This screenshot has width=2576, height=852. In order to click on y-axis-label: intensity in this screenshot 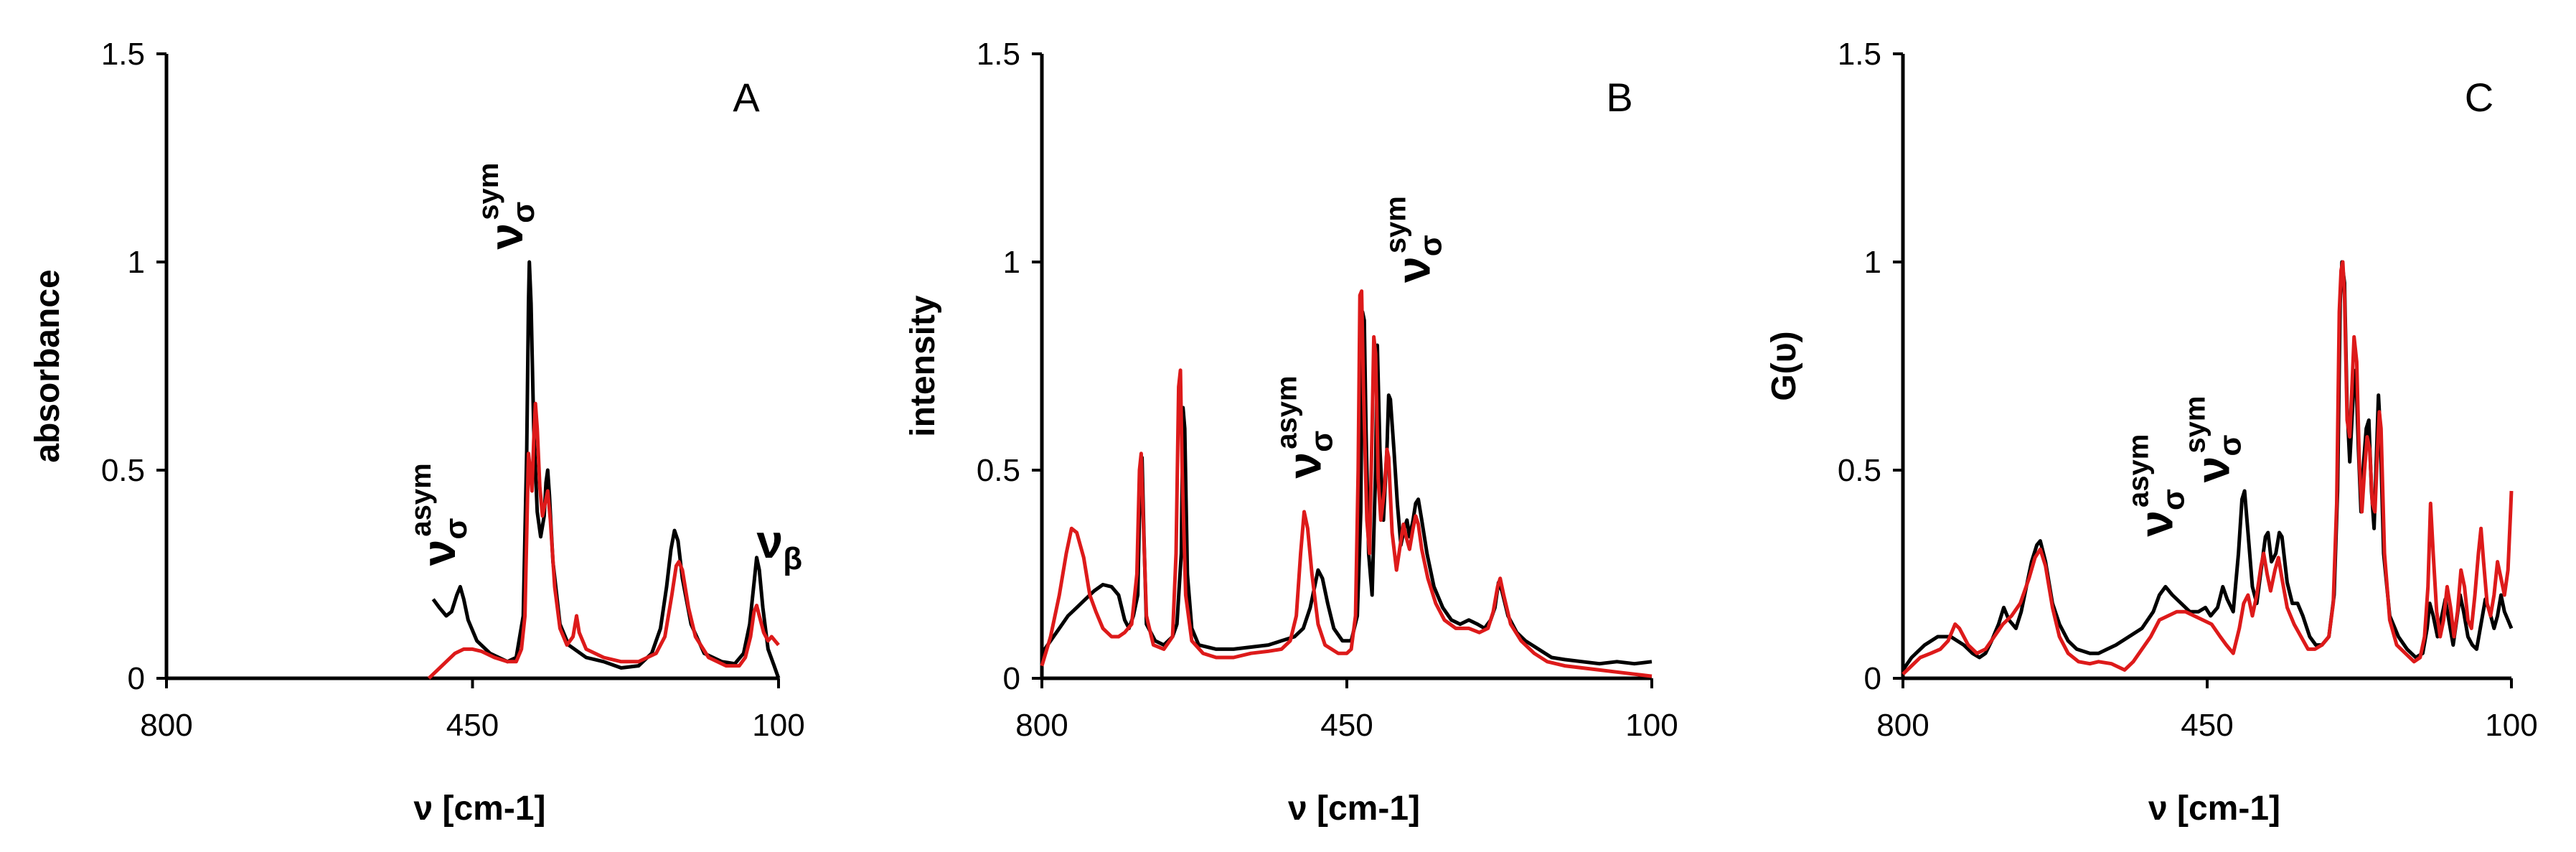, I will do `click(923, 366)`.